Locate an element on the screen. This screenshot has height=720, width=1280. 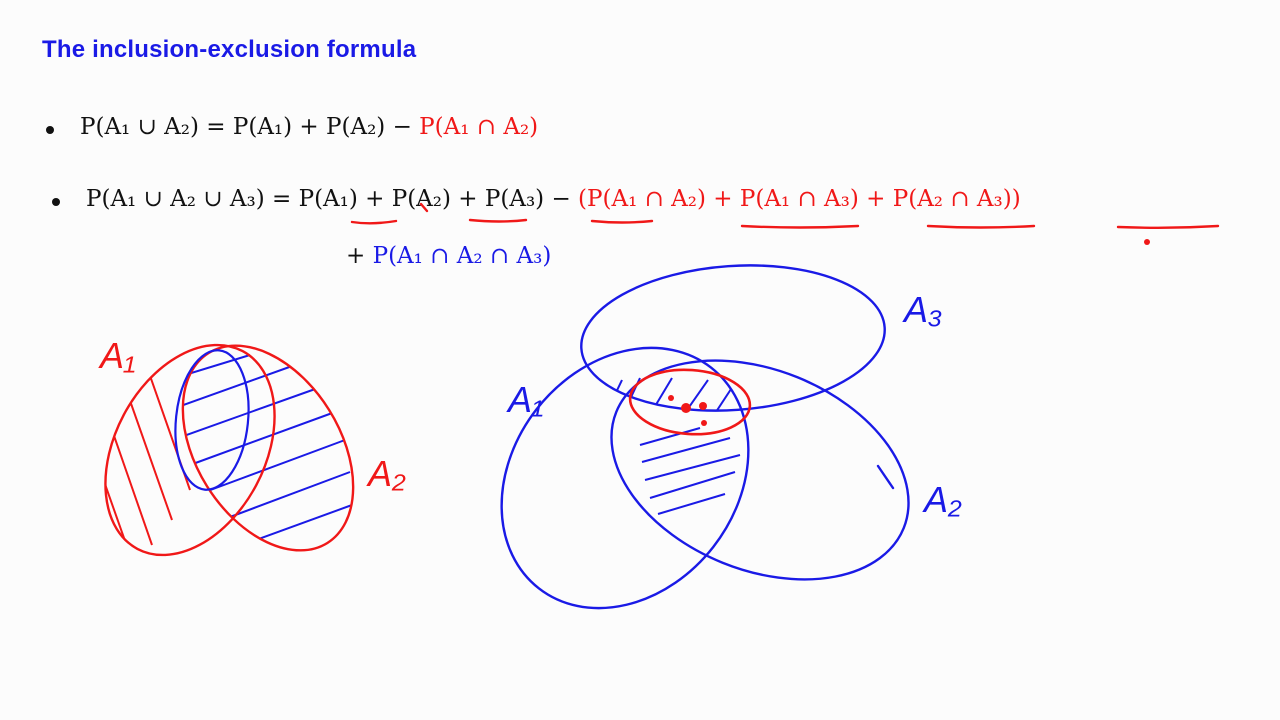
triple-intersection-outline is located at coordinates (690, 402).